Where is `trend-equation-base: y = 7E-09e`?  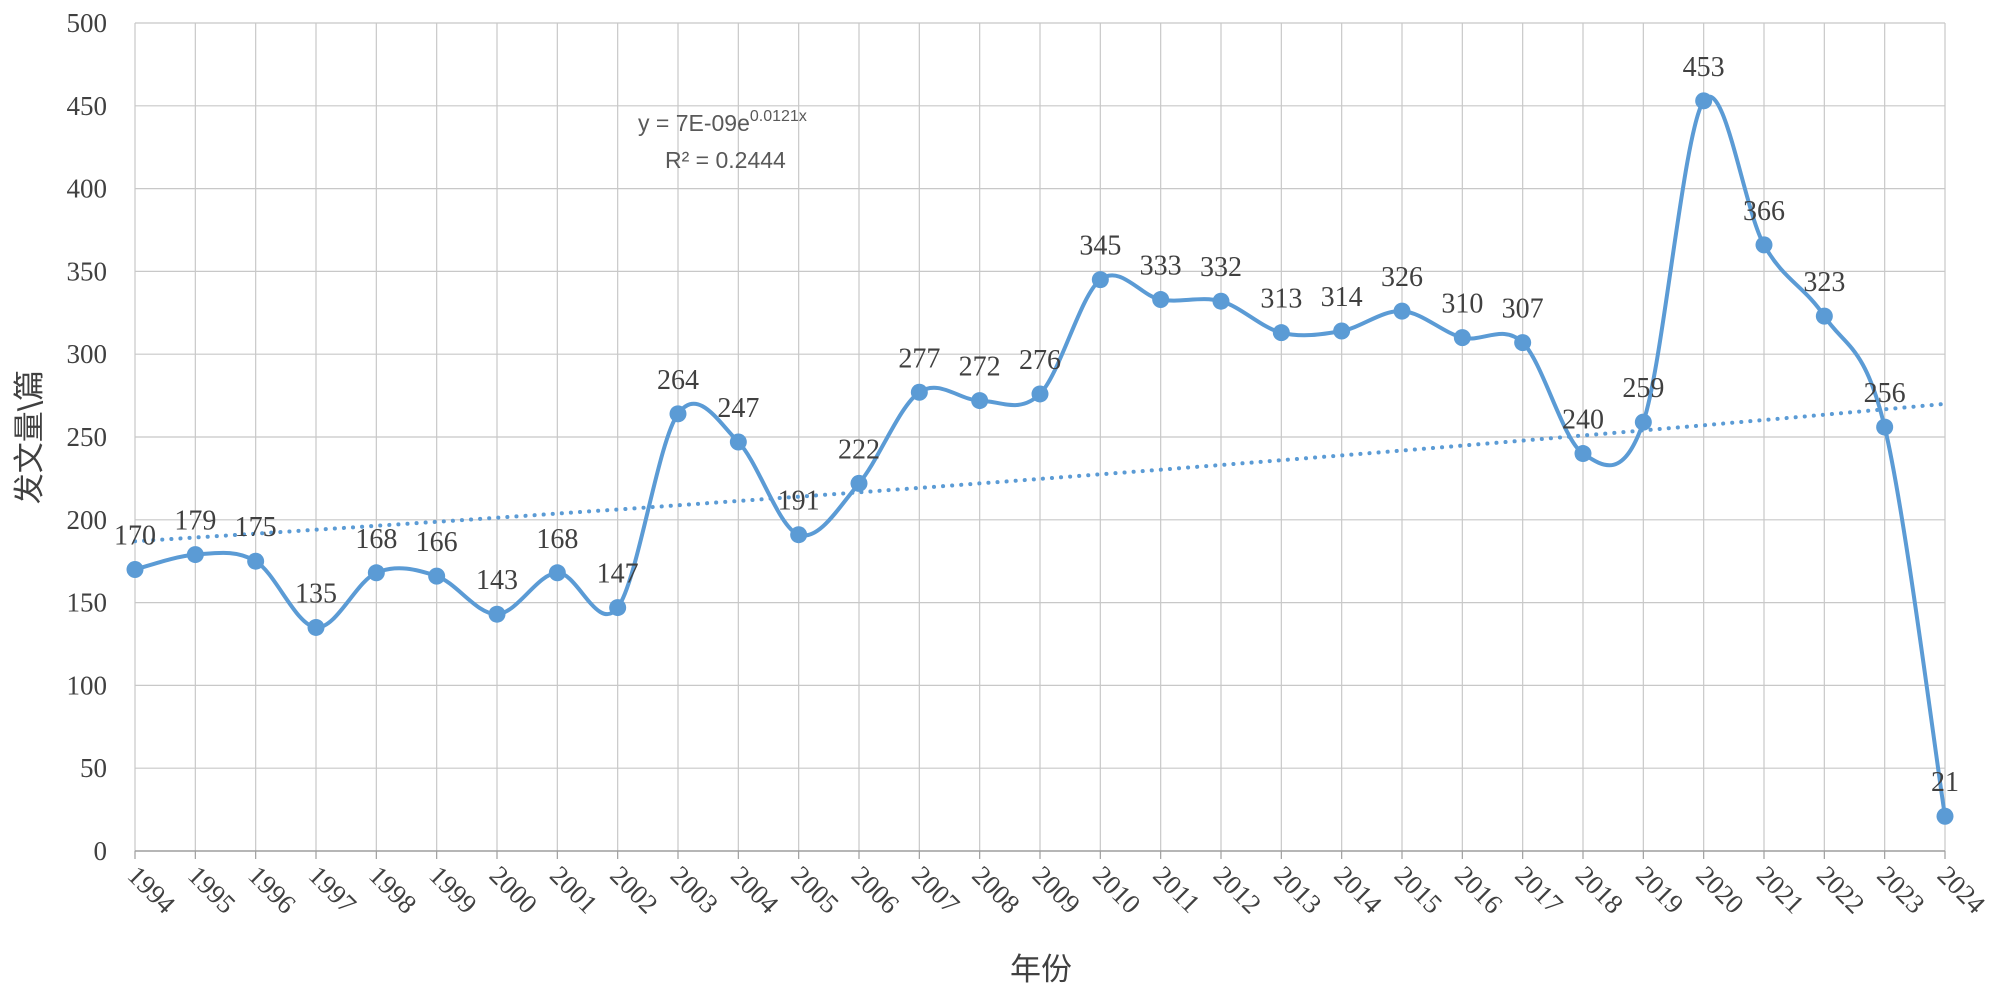 trend-equation-base: y = 7E-09e is located at coordinates (694, 123).